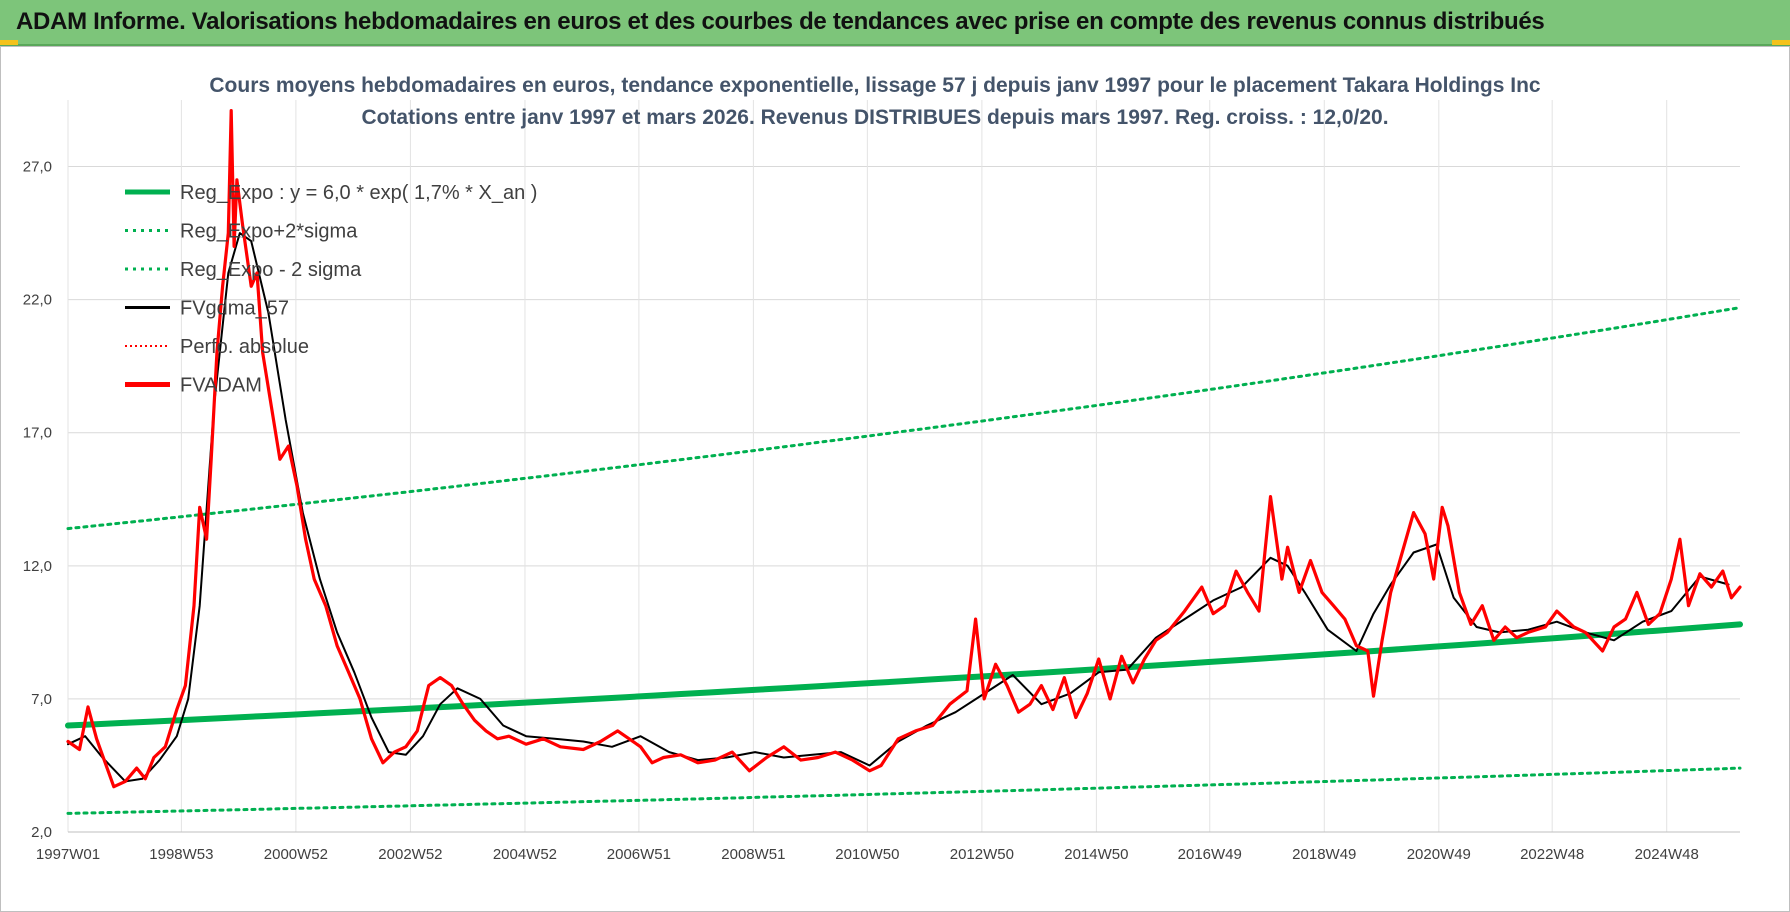 This screenshot has width=1790, height=912. I want to click on x-tick-label: 2010W50, so click(867, 854).